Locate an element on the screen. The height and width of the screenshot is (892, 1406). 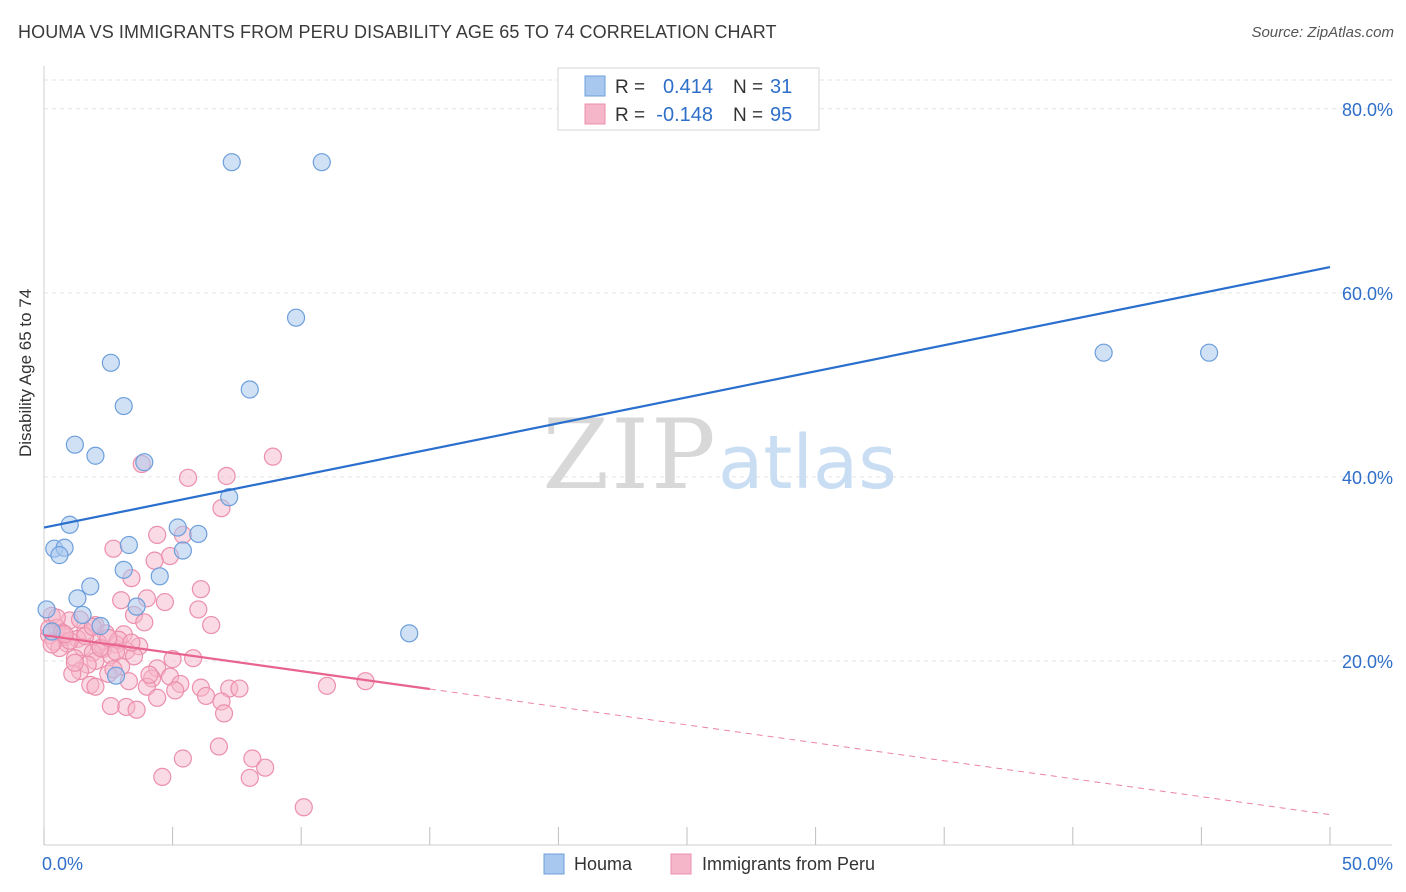
bottom-legend-label-houma: Houma is located at coordinates (603, 864).